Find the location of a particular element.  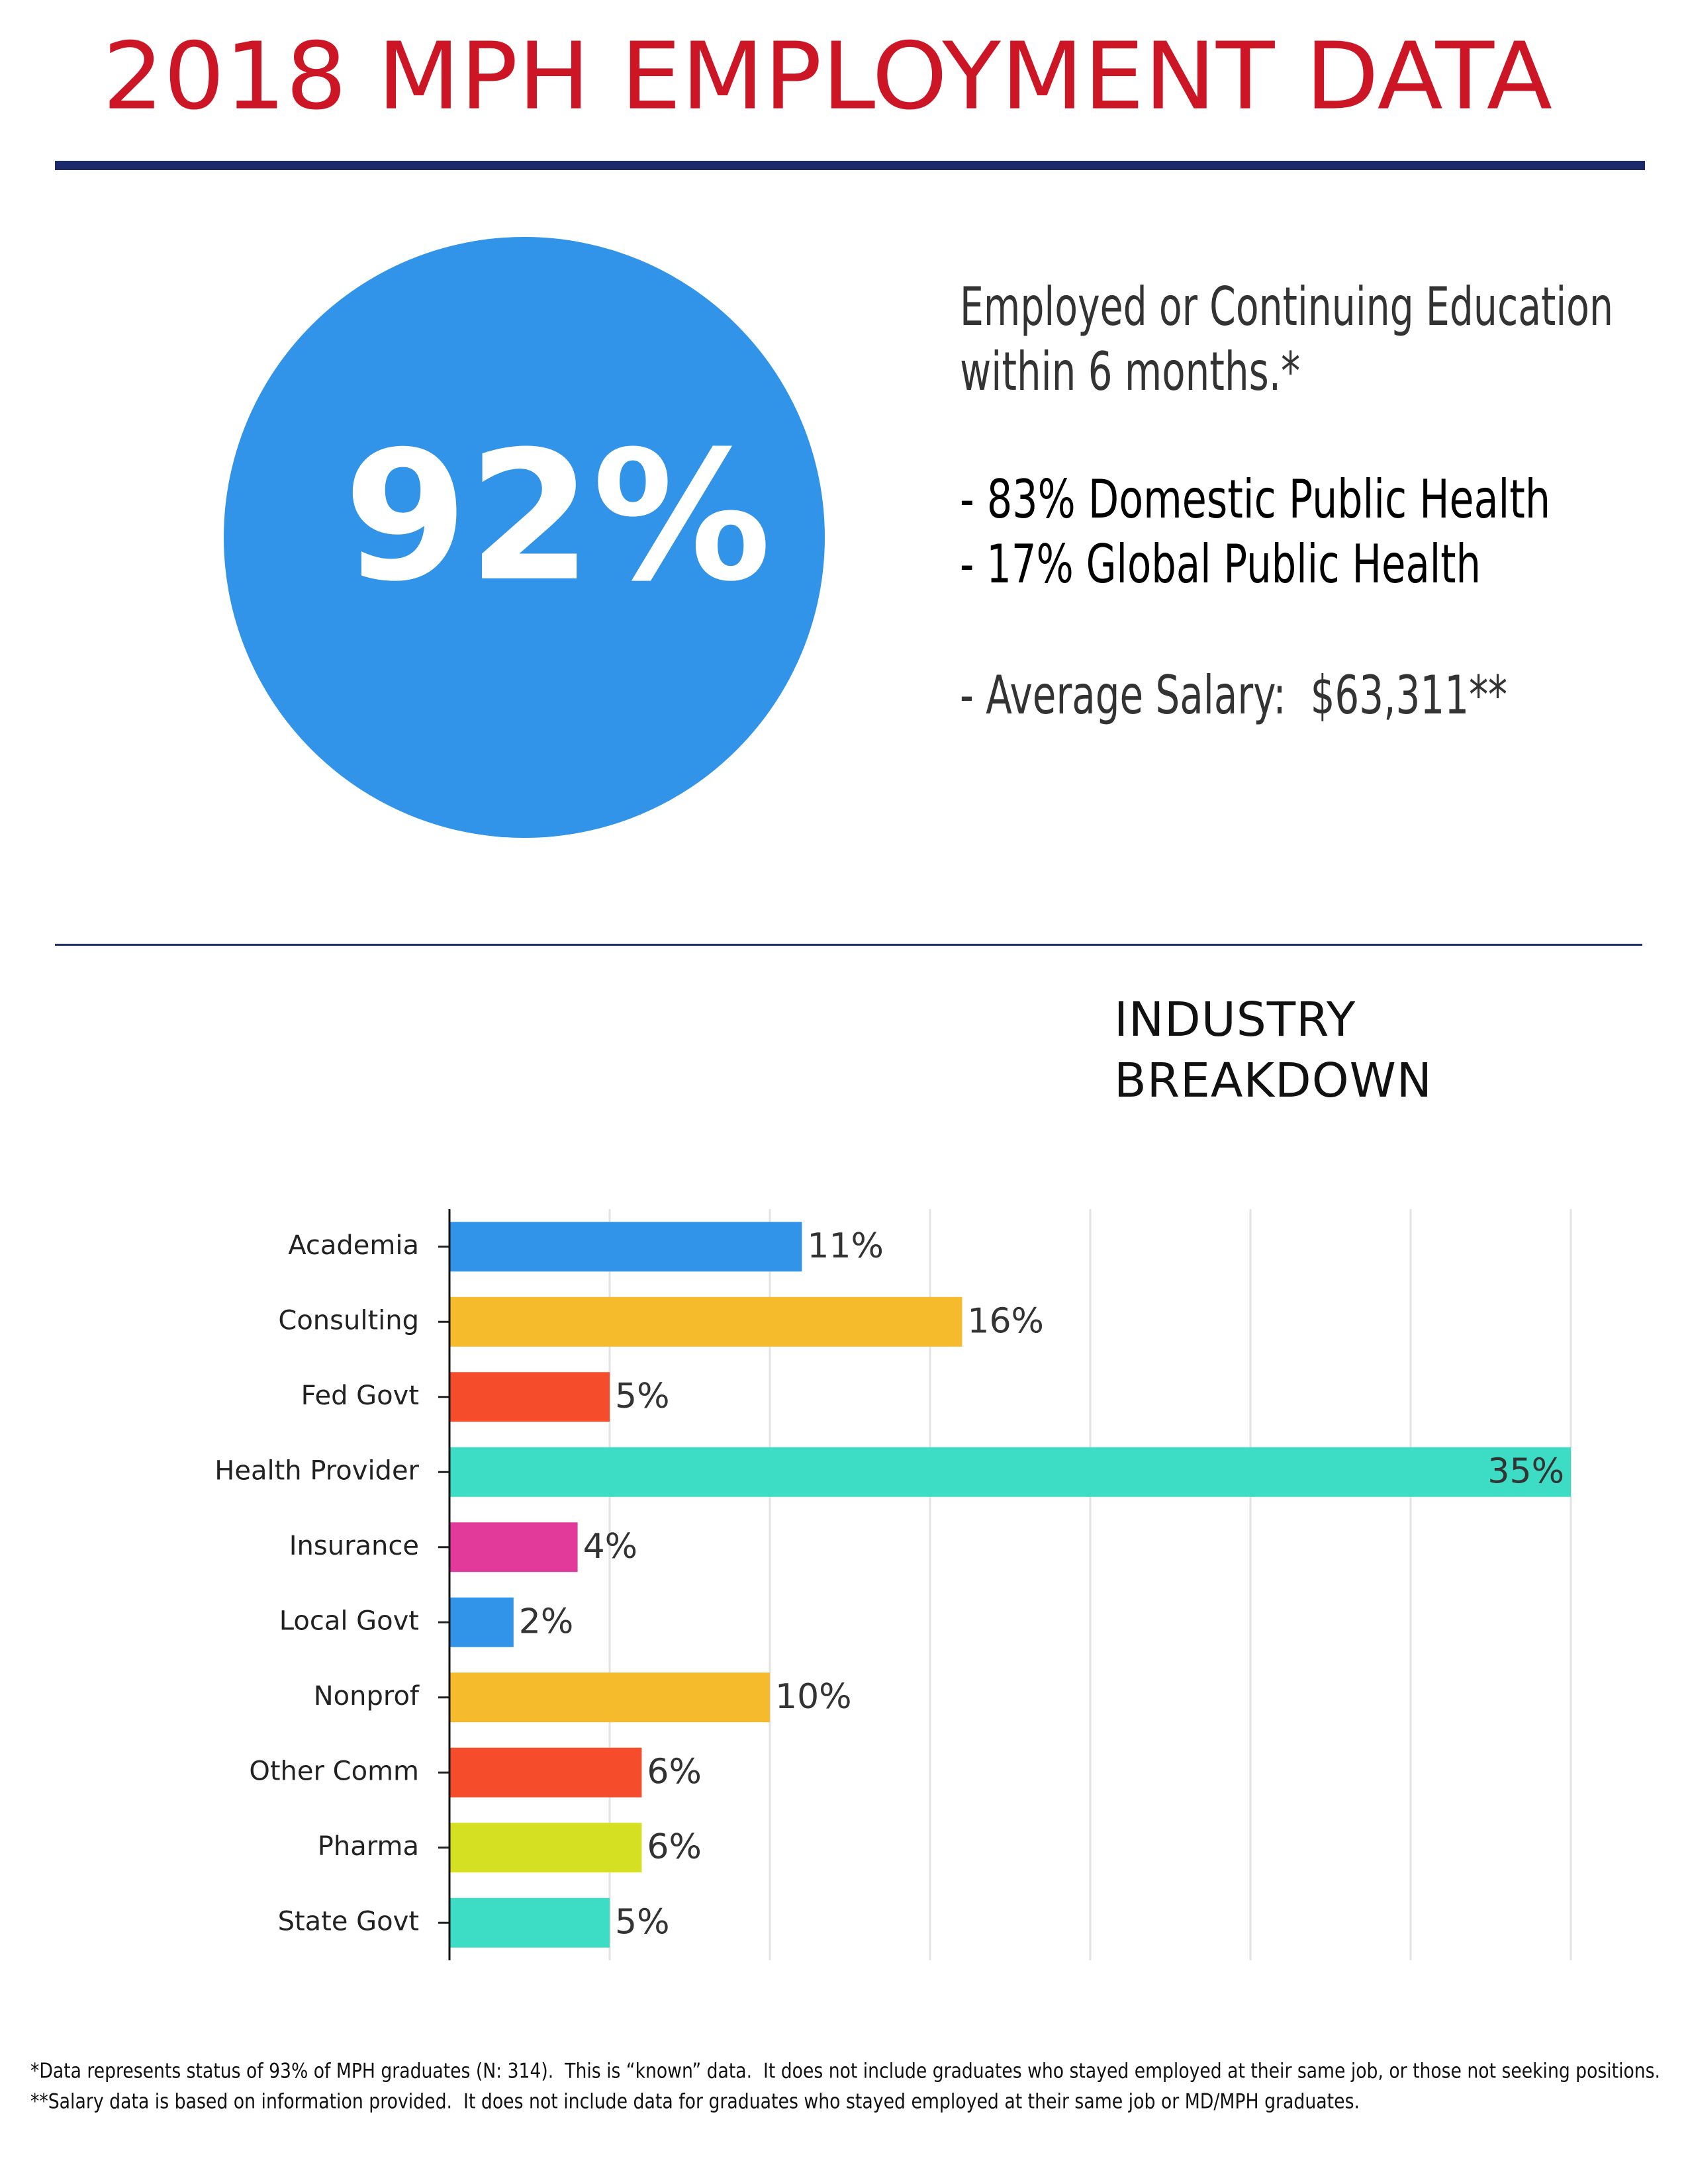

y-tick-label: Insurance is located at coordinates (354, 1546).